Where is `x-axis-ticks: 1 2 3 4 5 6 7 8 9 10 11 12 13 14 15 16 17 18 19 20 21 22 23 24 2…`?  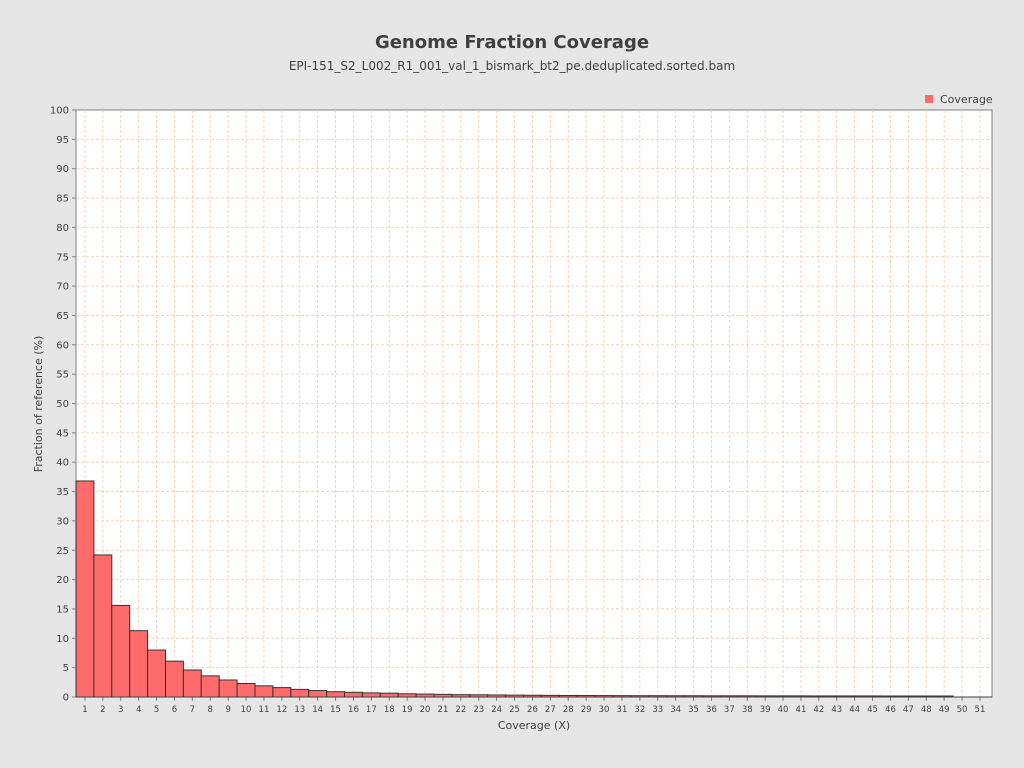 x-axis-ticks: 1 2 3 4 5 6 7 8 9 10 11 12 13 14 15 16 17 18 19 20 21 22 23 24 2… is located at coordinates (533, 706).